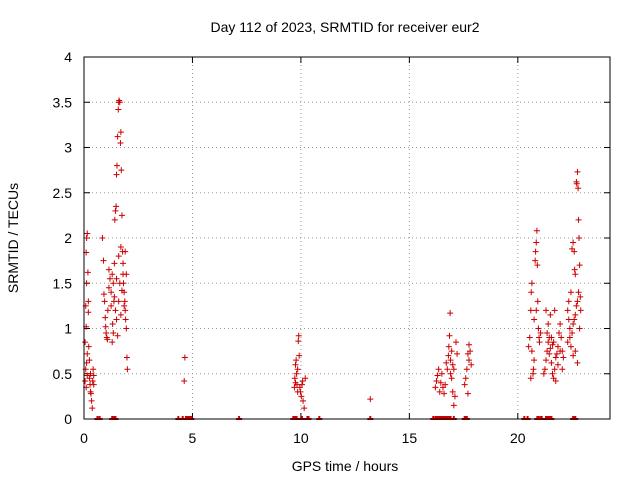  Describe the element at coordinates (13, 238) in the screenshot. I see `y-axis-label: SRMTID / TECUs` at that location.